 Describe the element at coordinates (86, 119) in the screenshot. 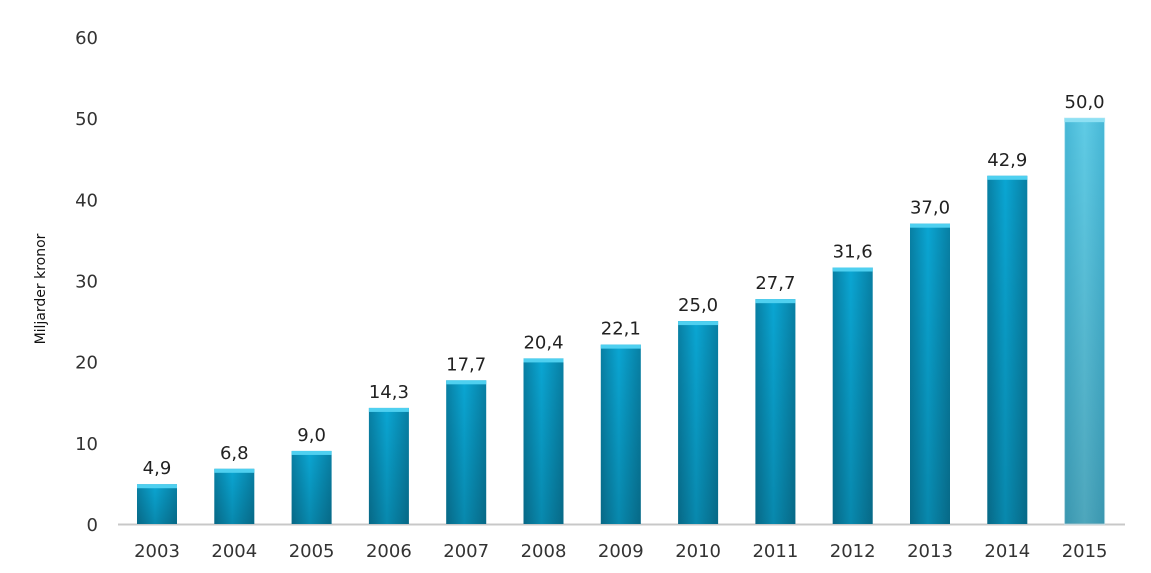

I see `y-tick-label: 50` at that location.